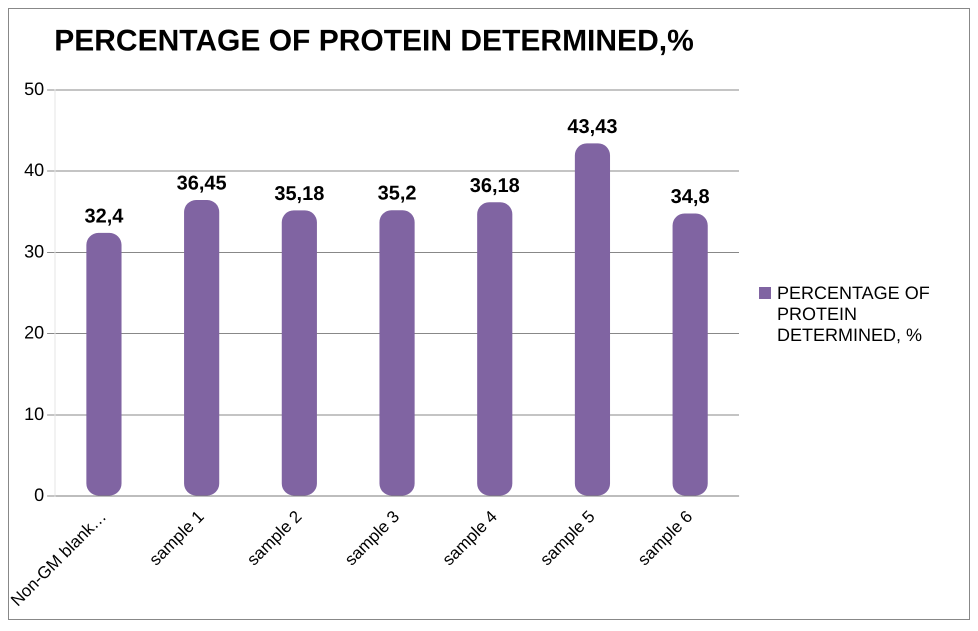 This screenshot has height=631, width=978. Describe the element at coordinates (34, 414) in the screenshot. I see `y-tick-label: 10` at that location.